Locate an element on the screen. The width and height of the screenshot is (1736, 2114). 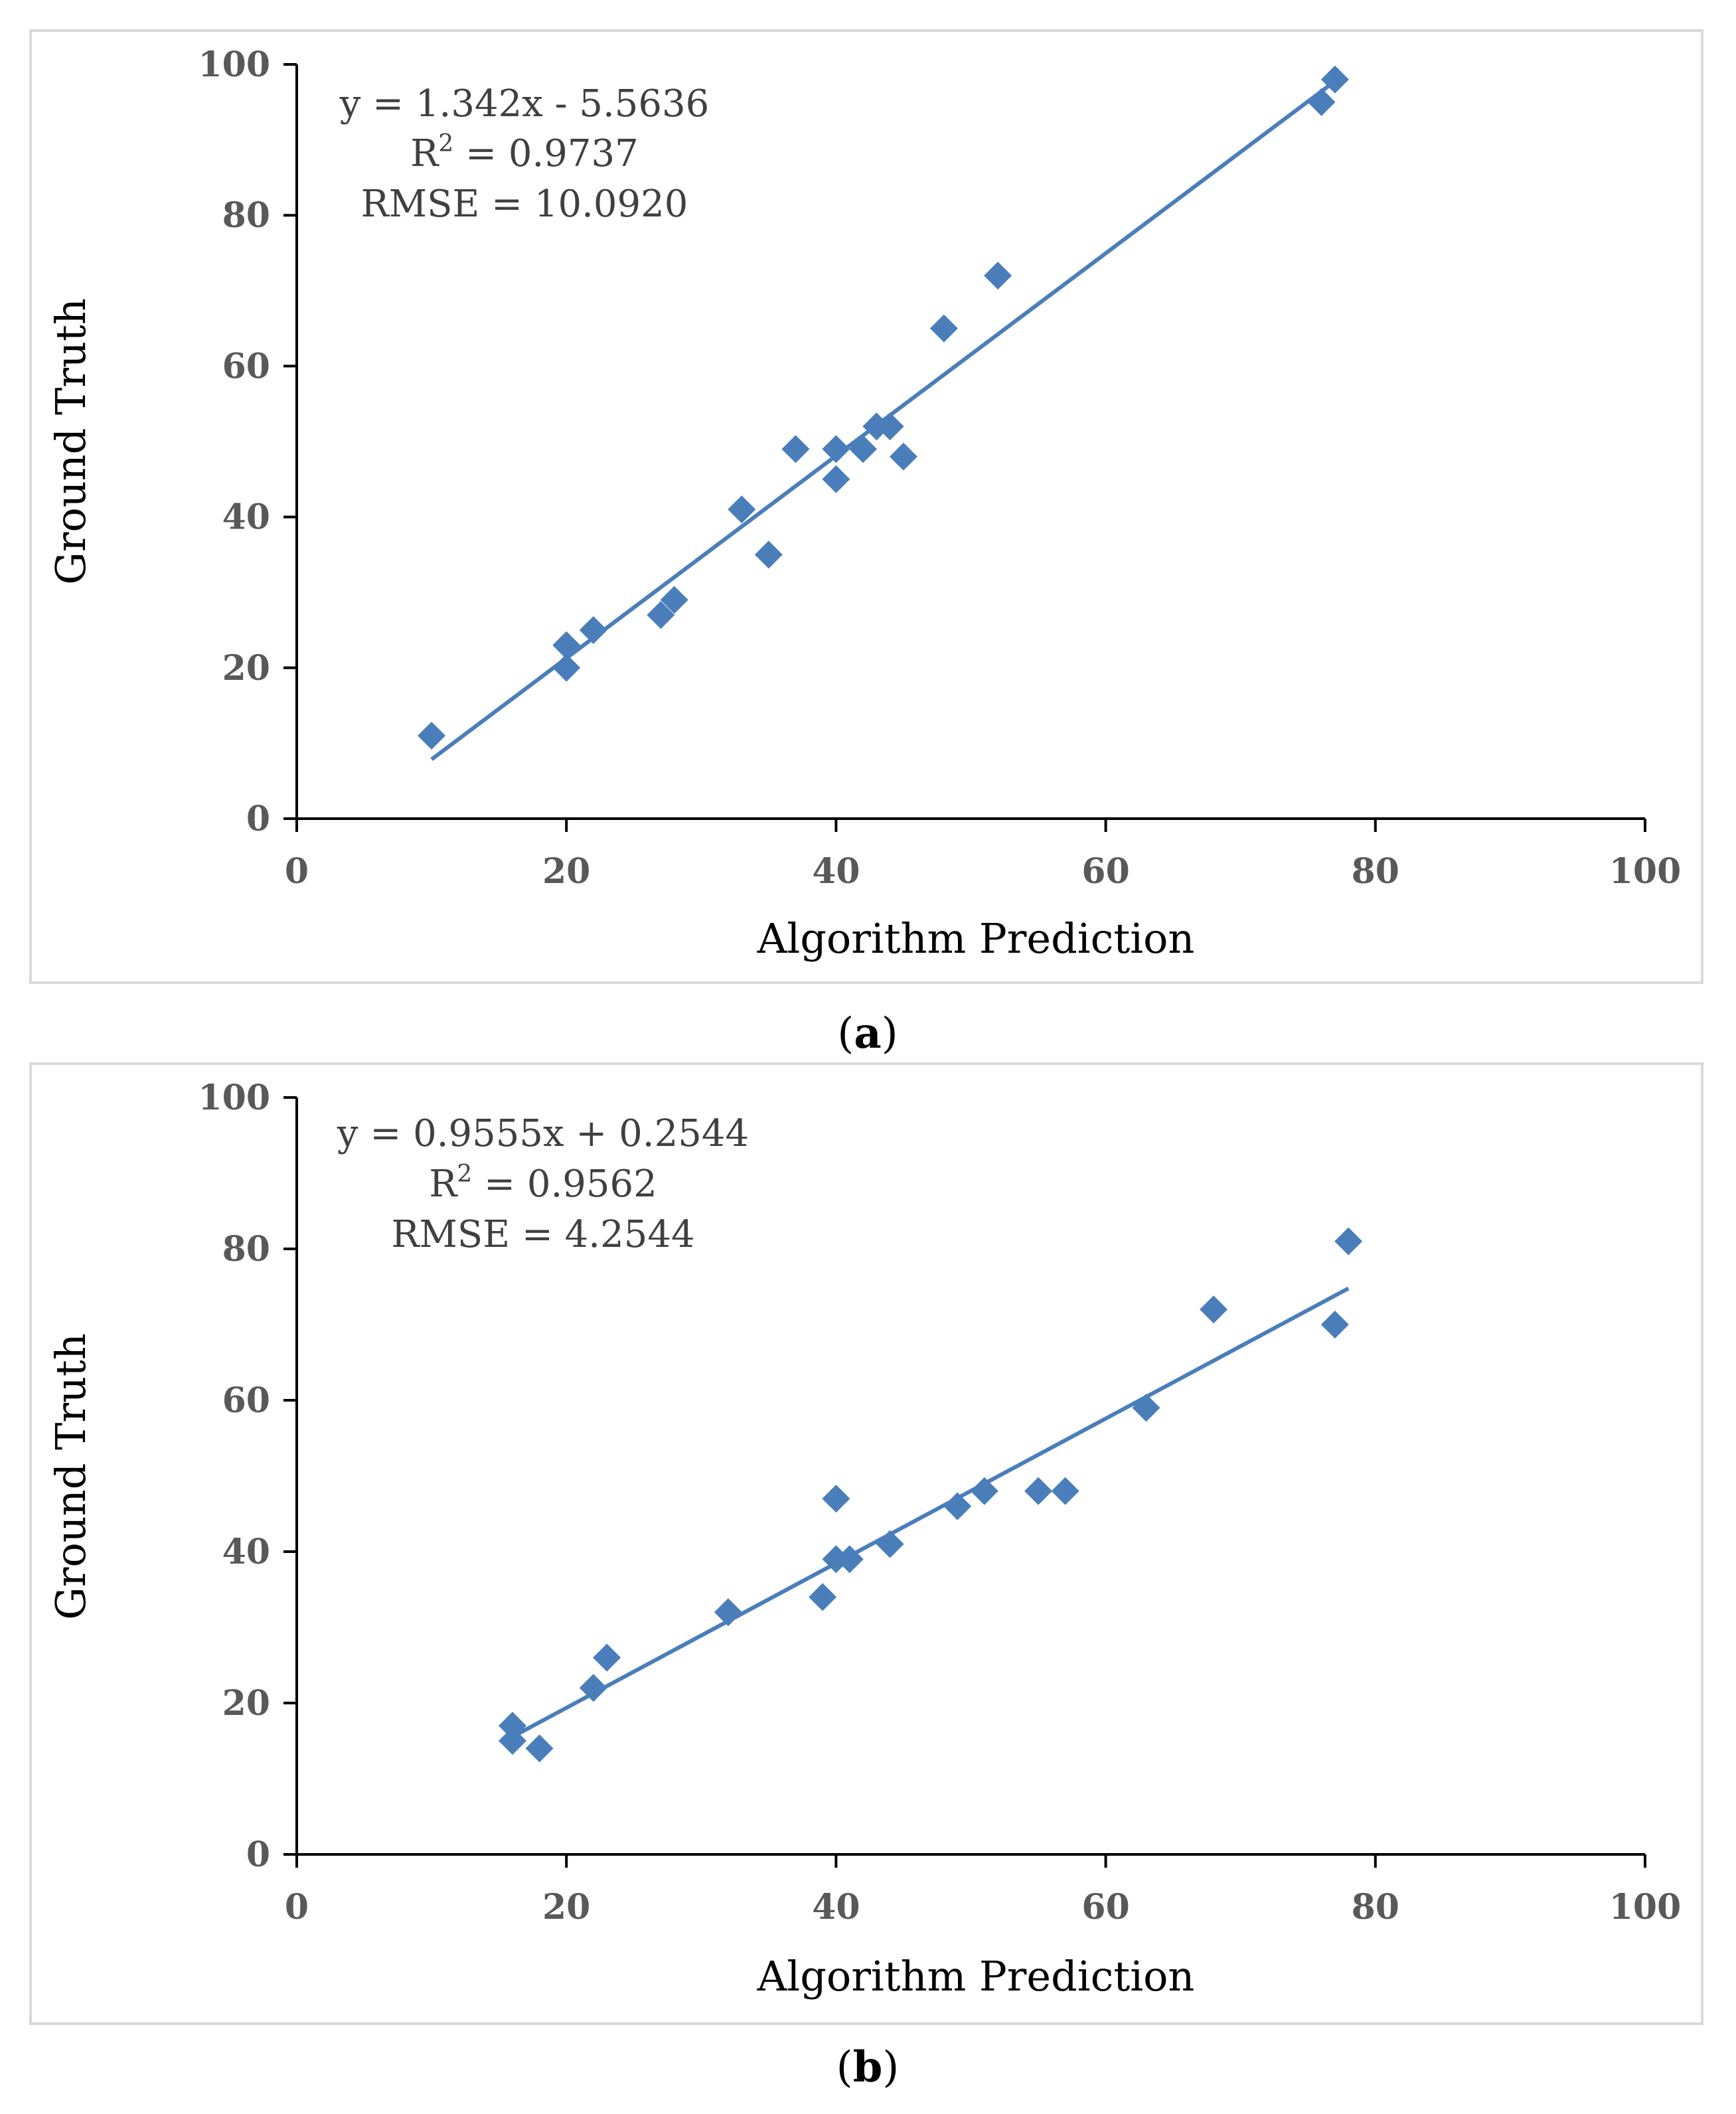
panel-b-y-tick-label: 20 is located at coordinates (246, 1703).